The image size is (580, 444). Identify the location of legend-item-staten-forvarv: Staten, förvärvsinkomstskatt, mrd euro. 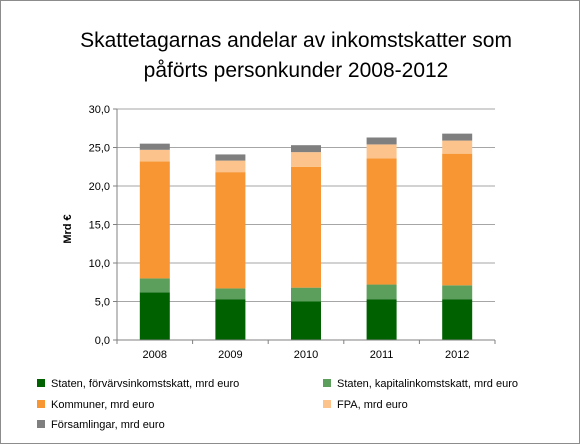
(138, 384).